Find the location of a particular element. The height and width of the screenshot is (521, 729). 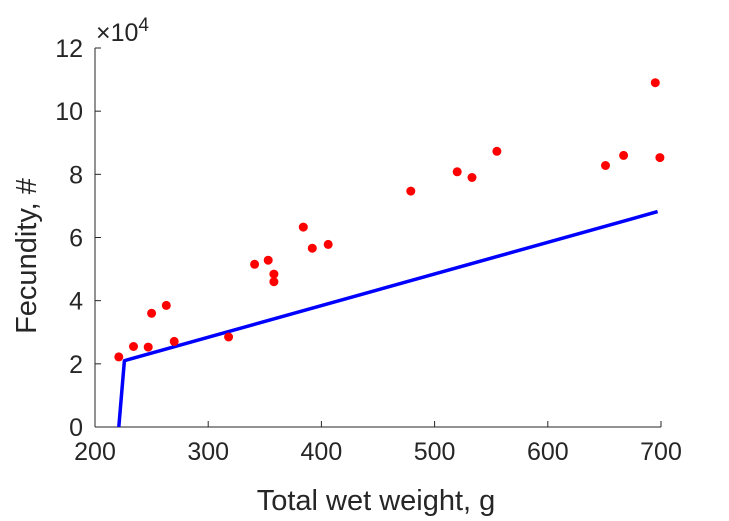

y-tick-label: 10 is located at coordinates (69, 112).